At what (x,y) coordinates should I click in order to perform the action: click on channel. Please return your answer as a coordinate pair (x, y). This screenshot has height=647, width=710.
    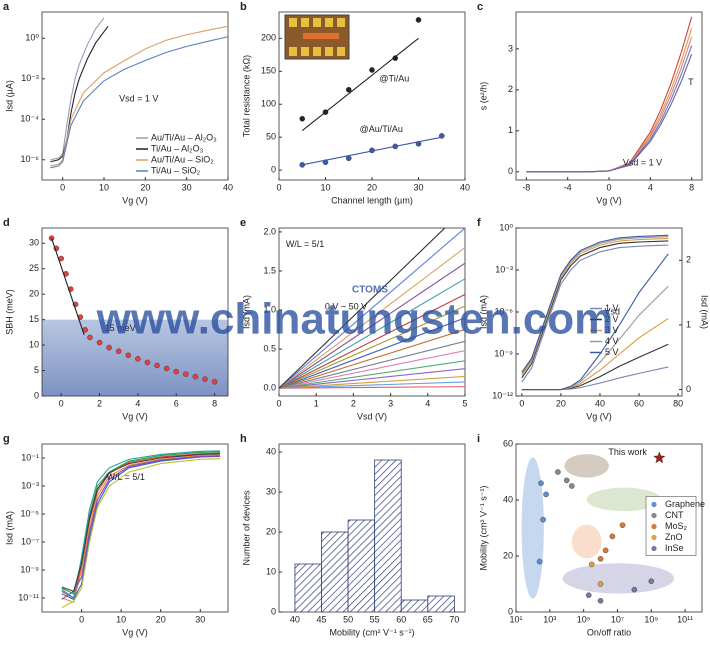
    Looking at the image, I should click on (321, 36).